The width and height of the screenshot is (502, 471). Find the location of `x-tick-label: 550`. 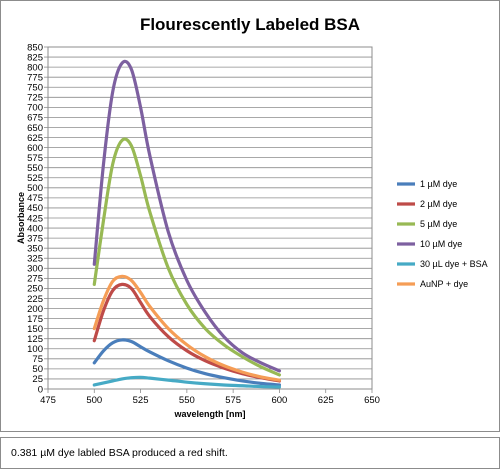

x-tick-label: 550 is located at coordinates (187, 400).